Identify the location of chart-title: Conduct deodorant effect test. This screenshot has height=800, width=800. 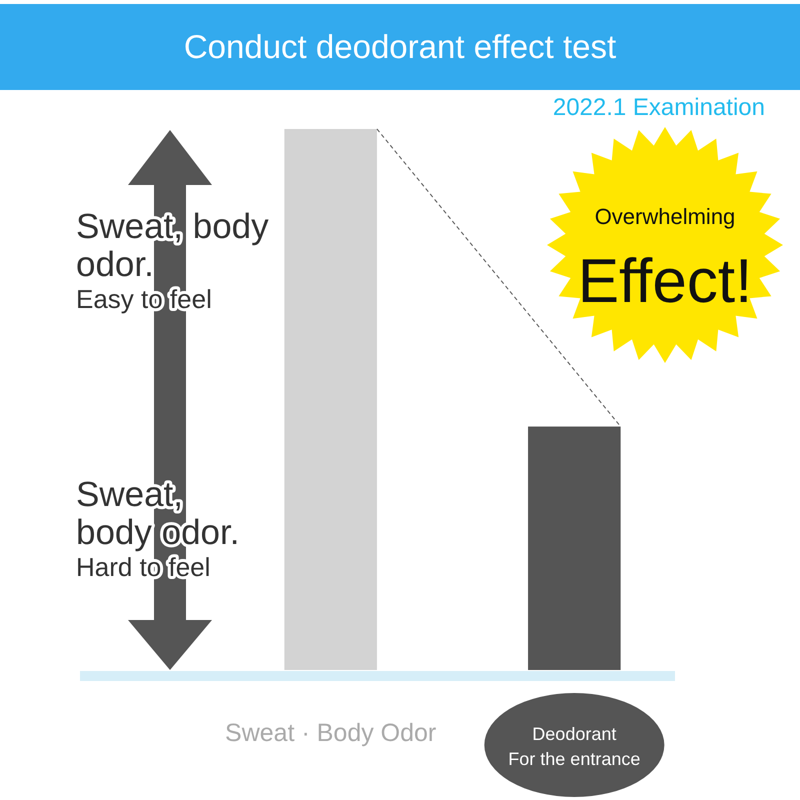
(400, 46).